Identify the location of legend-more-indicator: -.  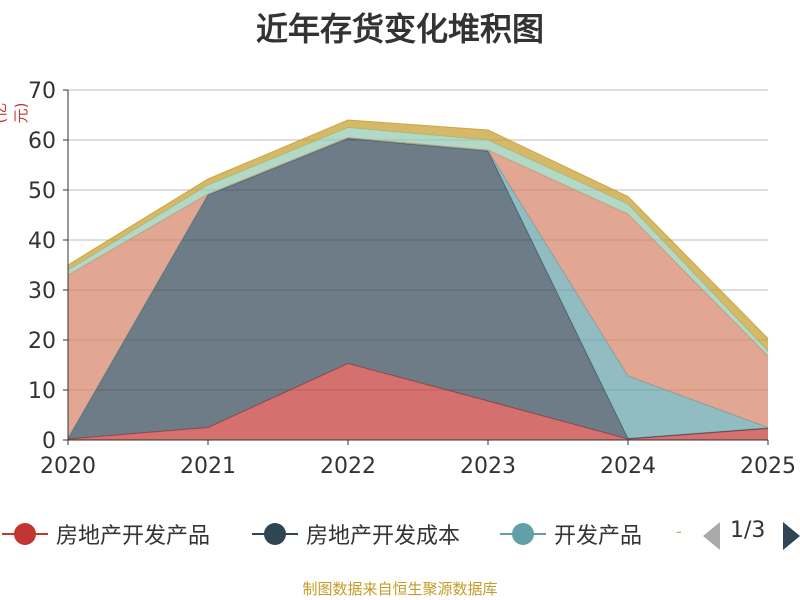
(679, 531).